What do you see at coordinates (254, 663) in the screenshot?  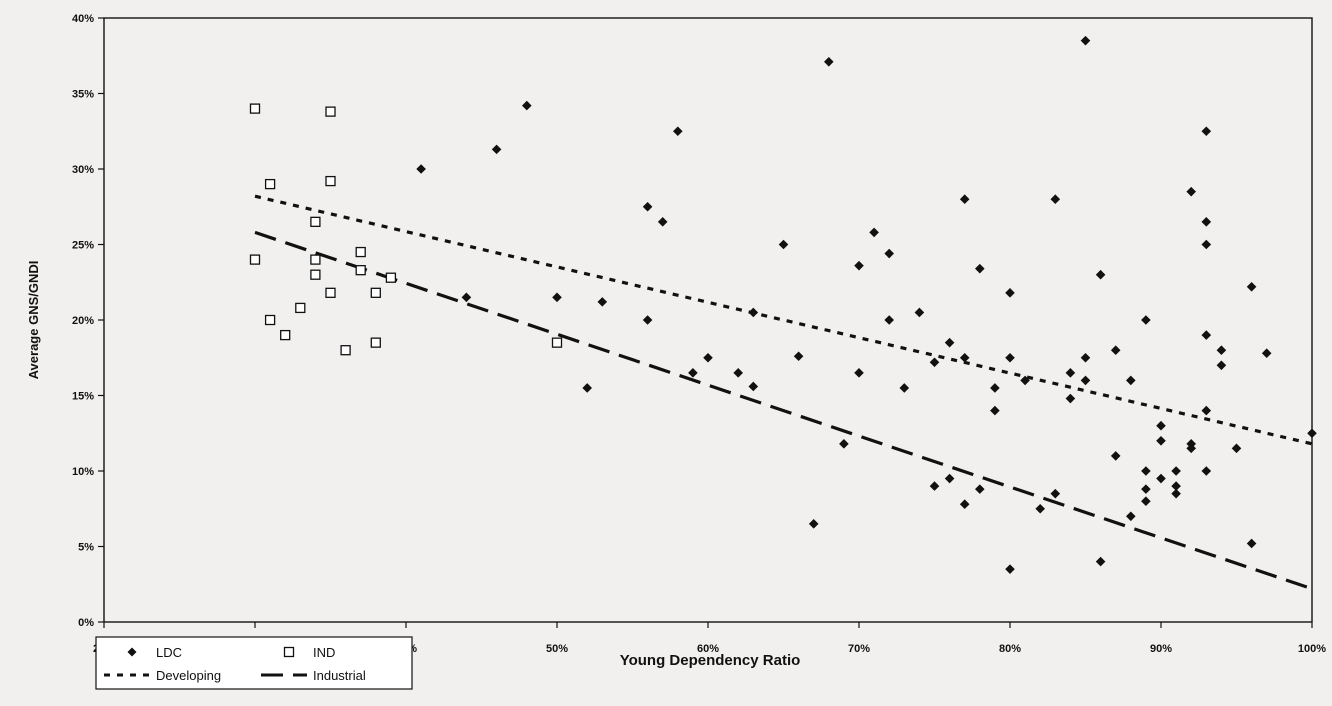 I see `legend-box` at bounding box center [254, 663].